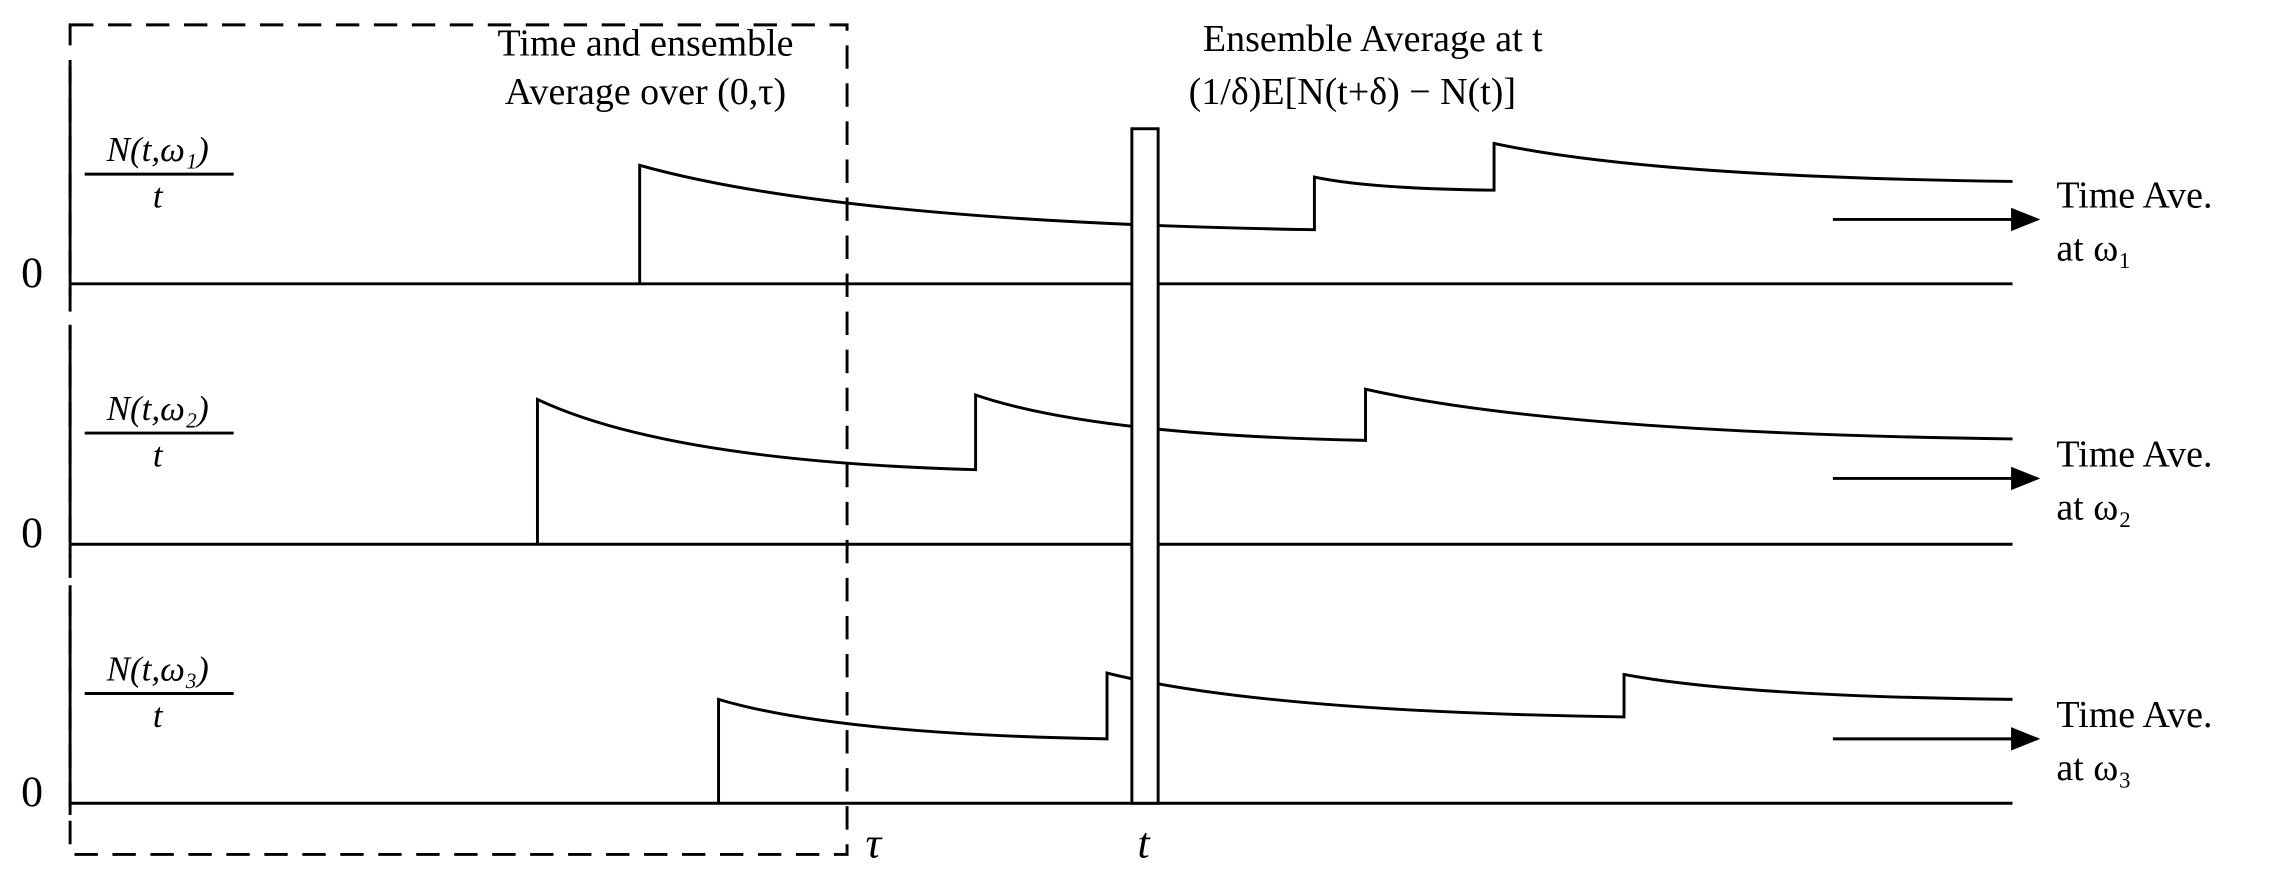 This screenshot has height=872, width=2290. Describe the element at coordinates (646, 44) in the screenshot. I see `left-title: Time and ensemble` at that location.